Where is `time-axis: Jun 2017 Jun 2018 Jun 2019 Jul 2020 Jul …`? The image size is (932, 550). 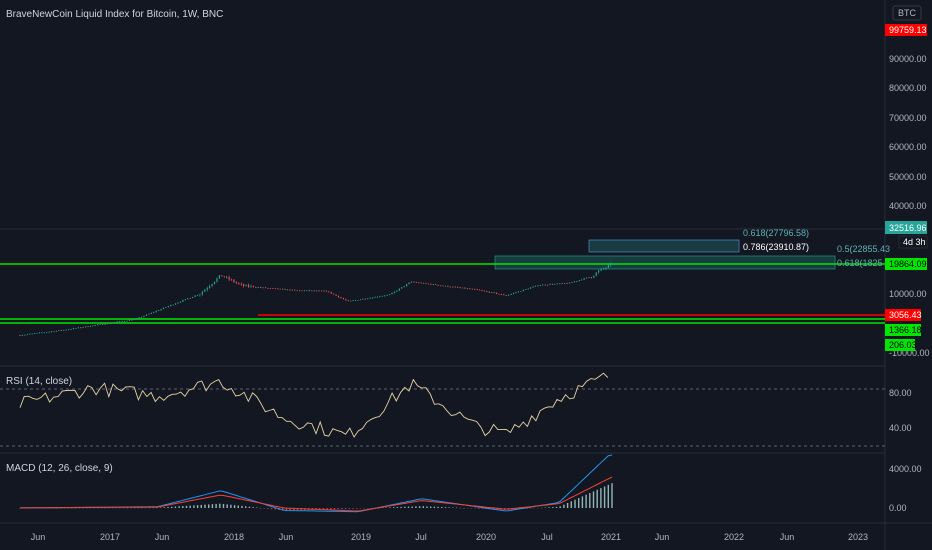
time-axis: Jun 2017 Jun 2018 Jun 2019 Jul 2020 Jul … is located at coordinates (449, 537).